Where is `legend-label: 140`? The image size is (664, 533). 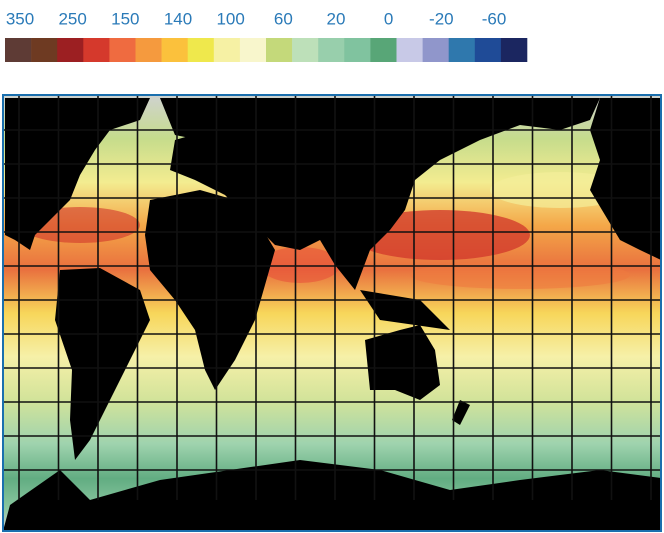 legend-label: 140 is located at coordinates (178, 18).